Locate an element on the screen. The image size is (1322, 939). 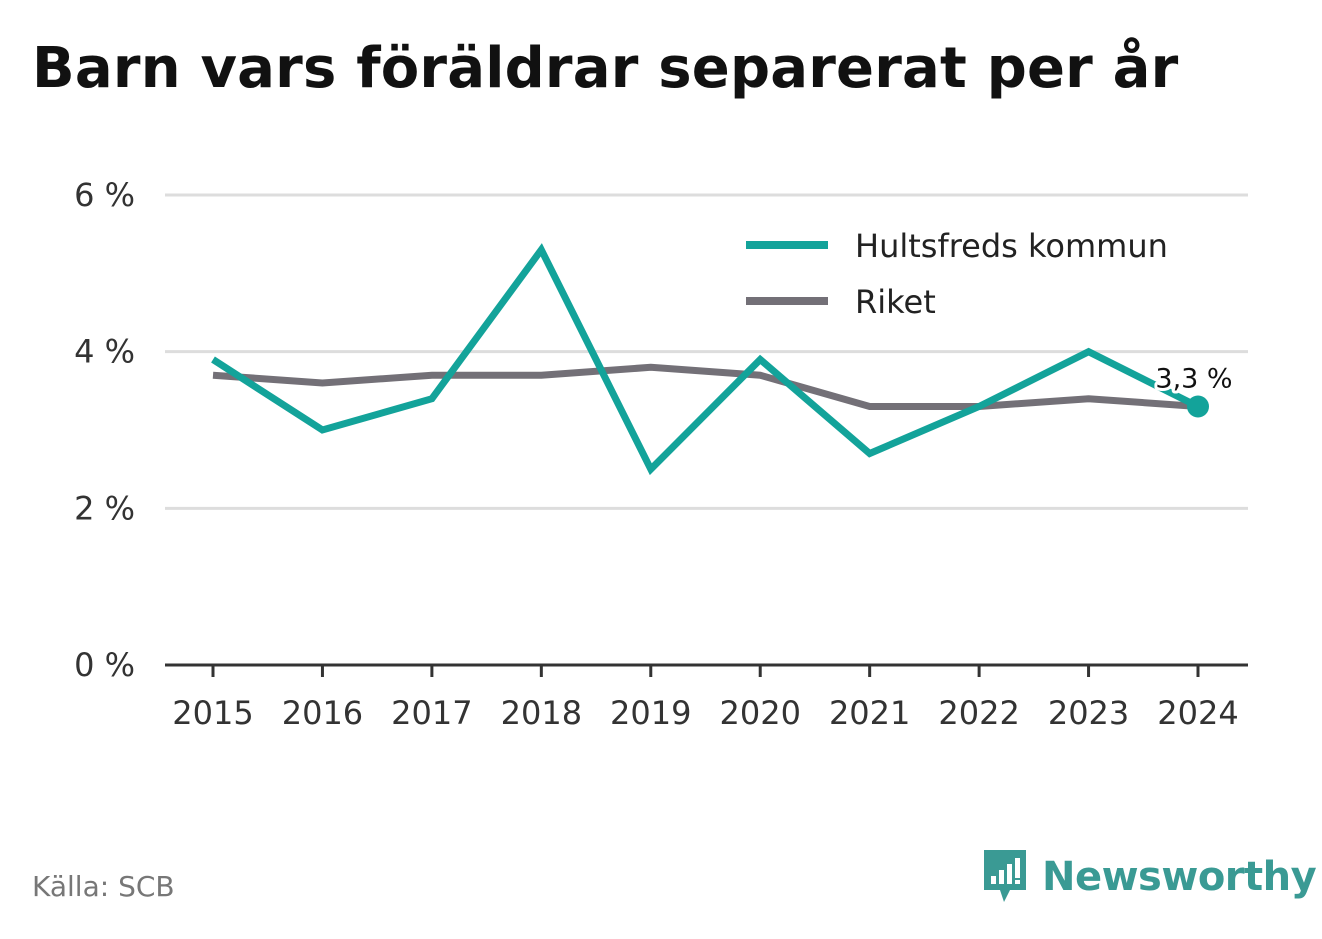
x-tick-label: 2024 is located at coordinates (1197, 713).